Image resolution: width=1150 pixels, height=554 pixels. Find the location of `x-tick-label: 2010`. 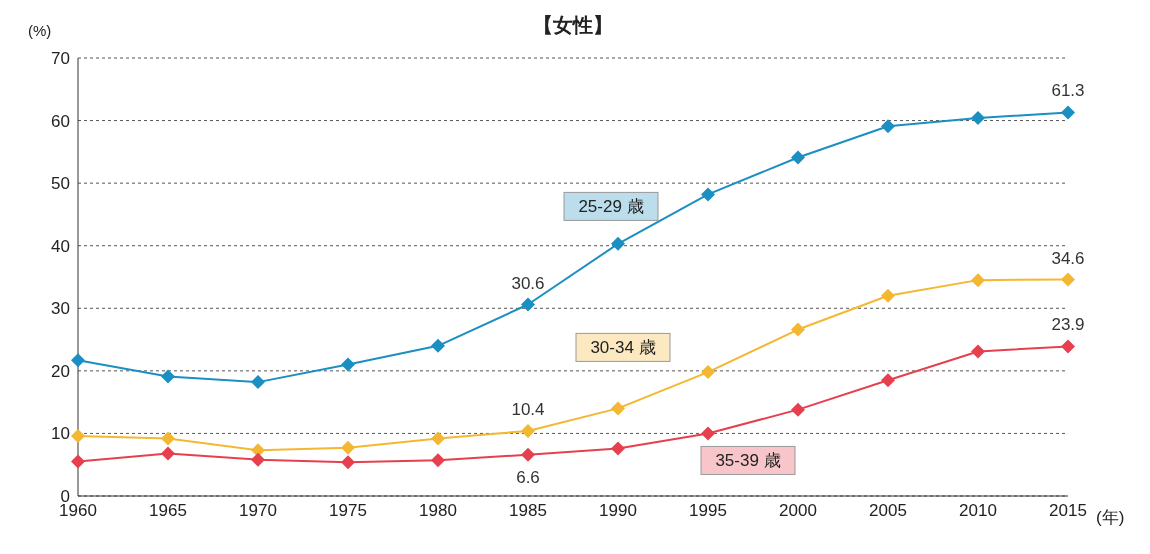

x-tick-label: 2010 is located at coordinates (978, 511).